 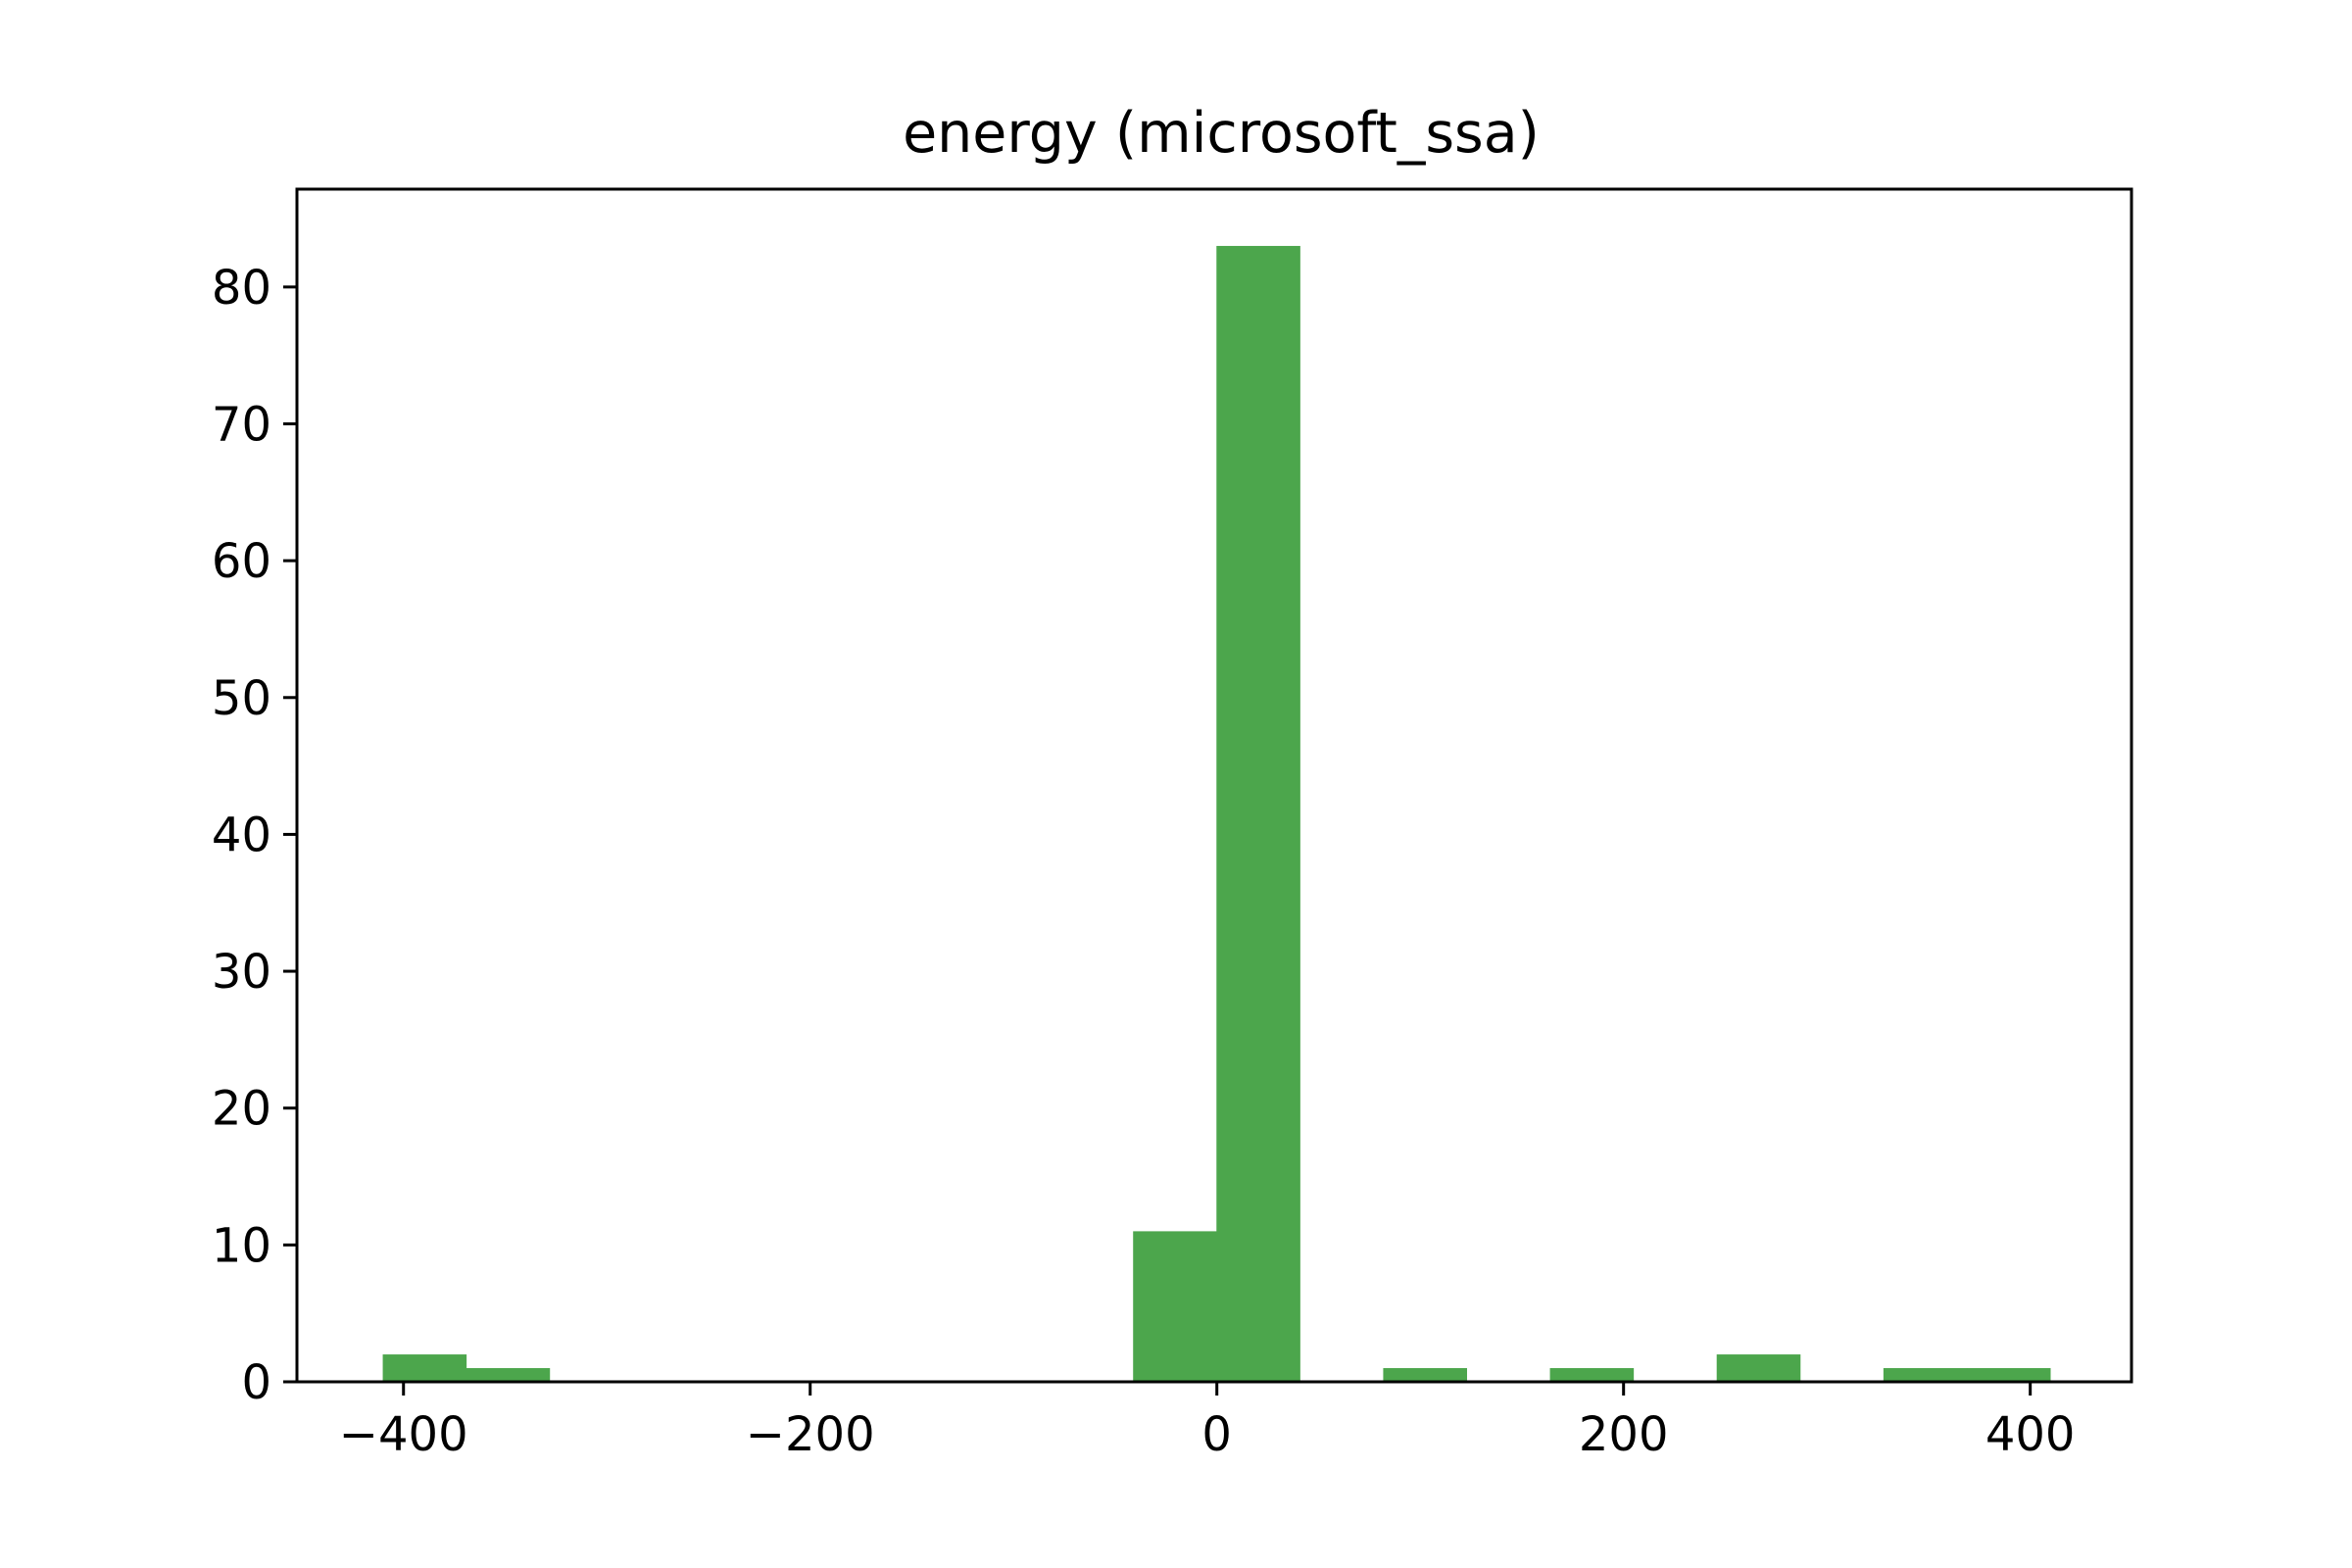 I want to click on y-tick-label: 70, so click(x=241, y=424).